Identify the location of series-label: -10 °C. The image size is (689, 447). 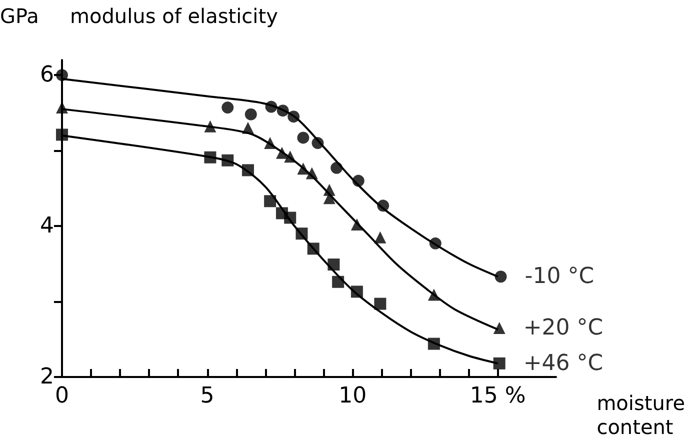
(559, 277).